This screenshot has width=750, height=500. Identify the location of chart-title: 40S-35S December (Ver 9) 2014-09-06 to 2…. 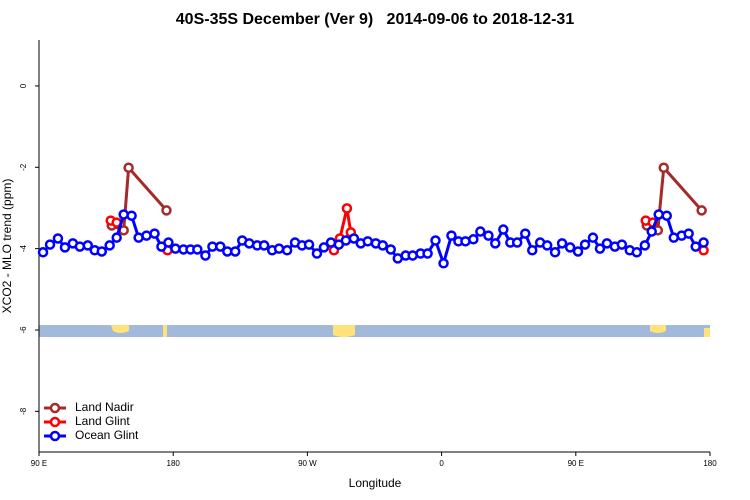
(375, 19).